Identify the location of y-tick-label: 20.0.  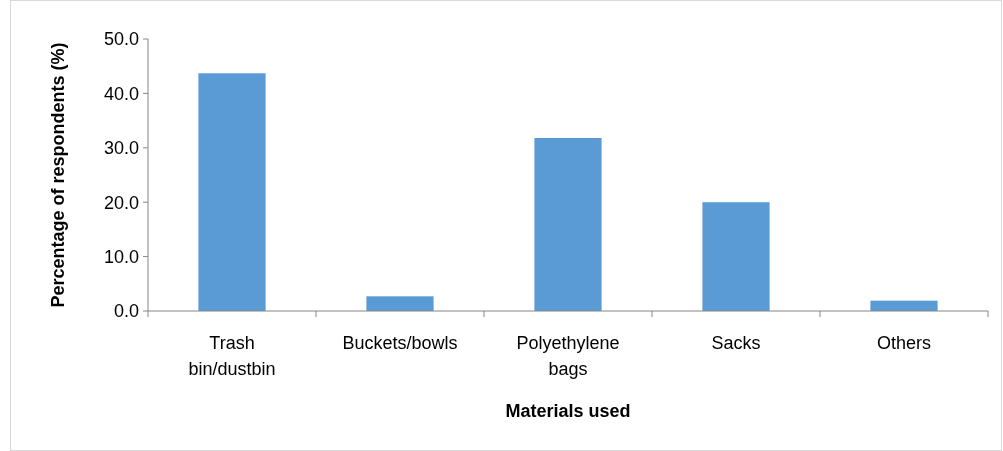
(121, 202).